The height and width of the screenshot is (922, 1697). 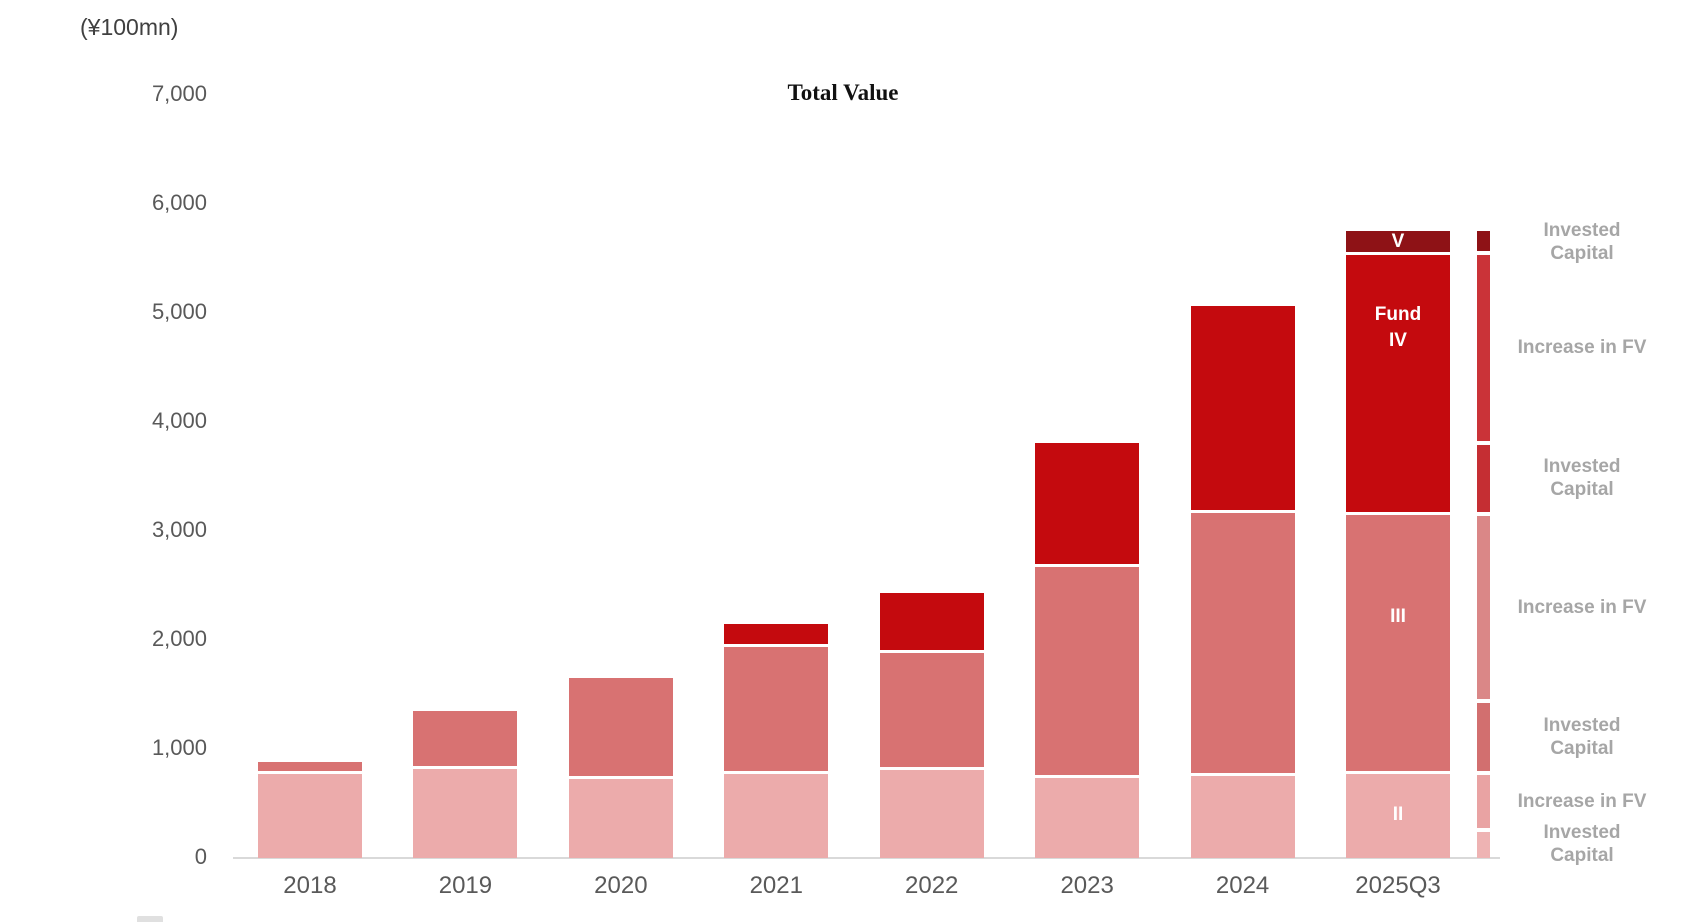 What do you see at coordinates (200, 856) in the screenshot?
I see `y-axis-tick-label: 0` at bounding box center [200, 856].